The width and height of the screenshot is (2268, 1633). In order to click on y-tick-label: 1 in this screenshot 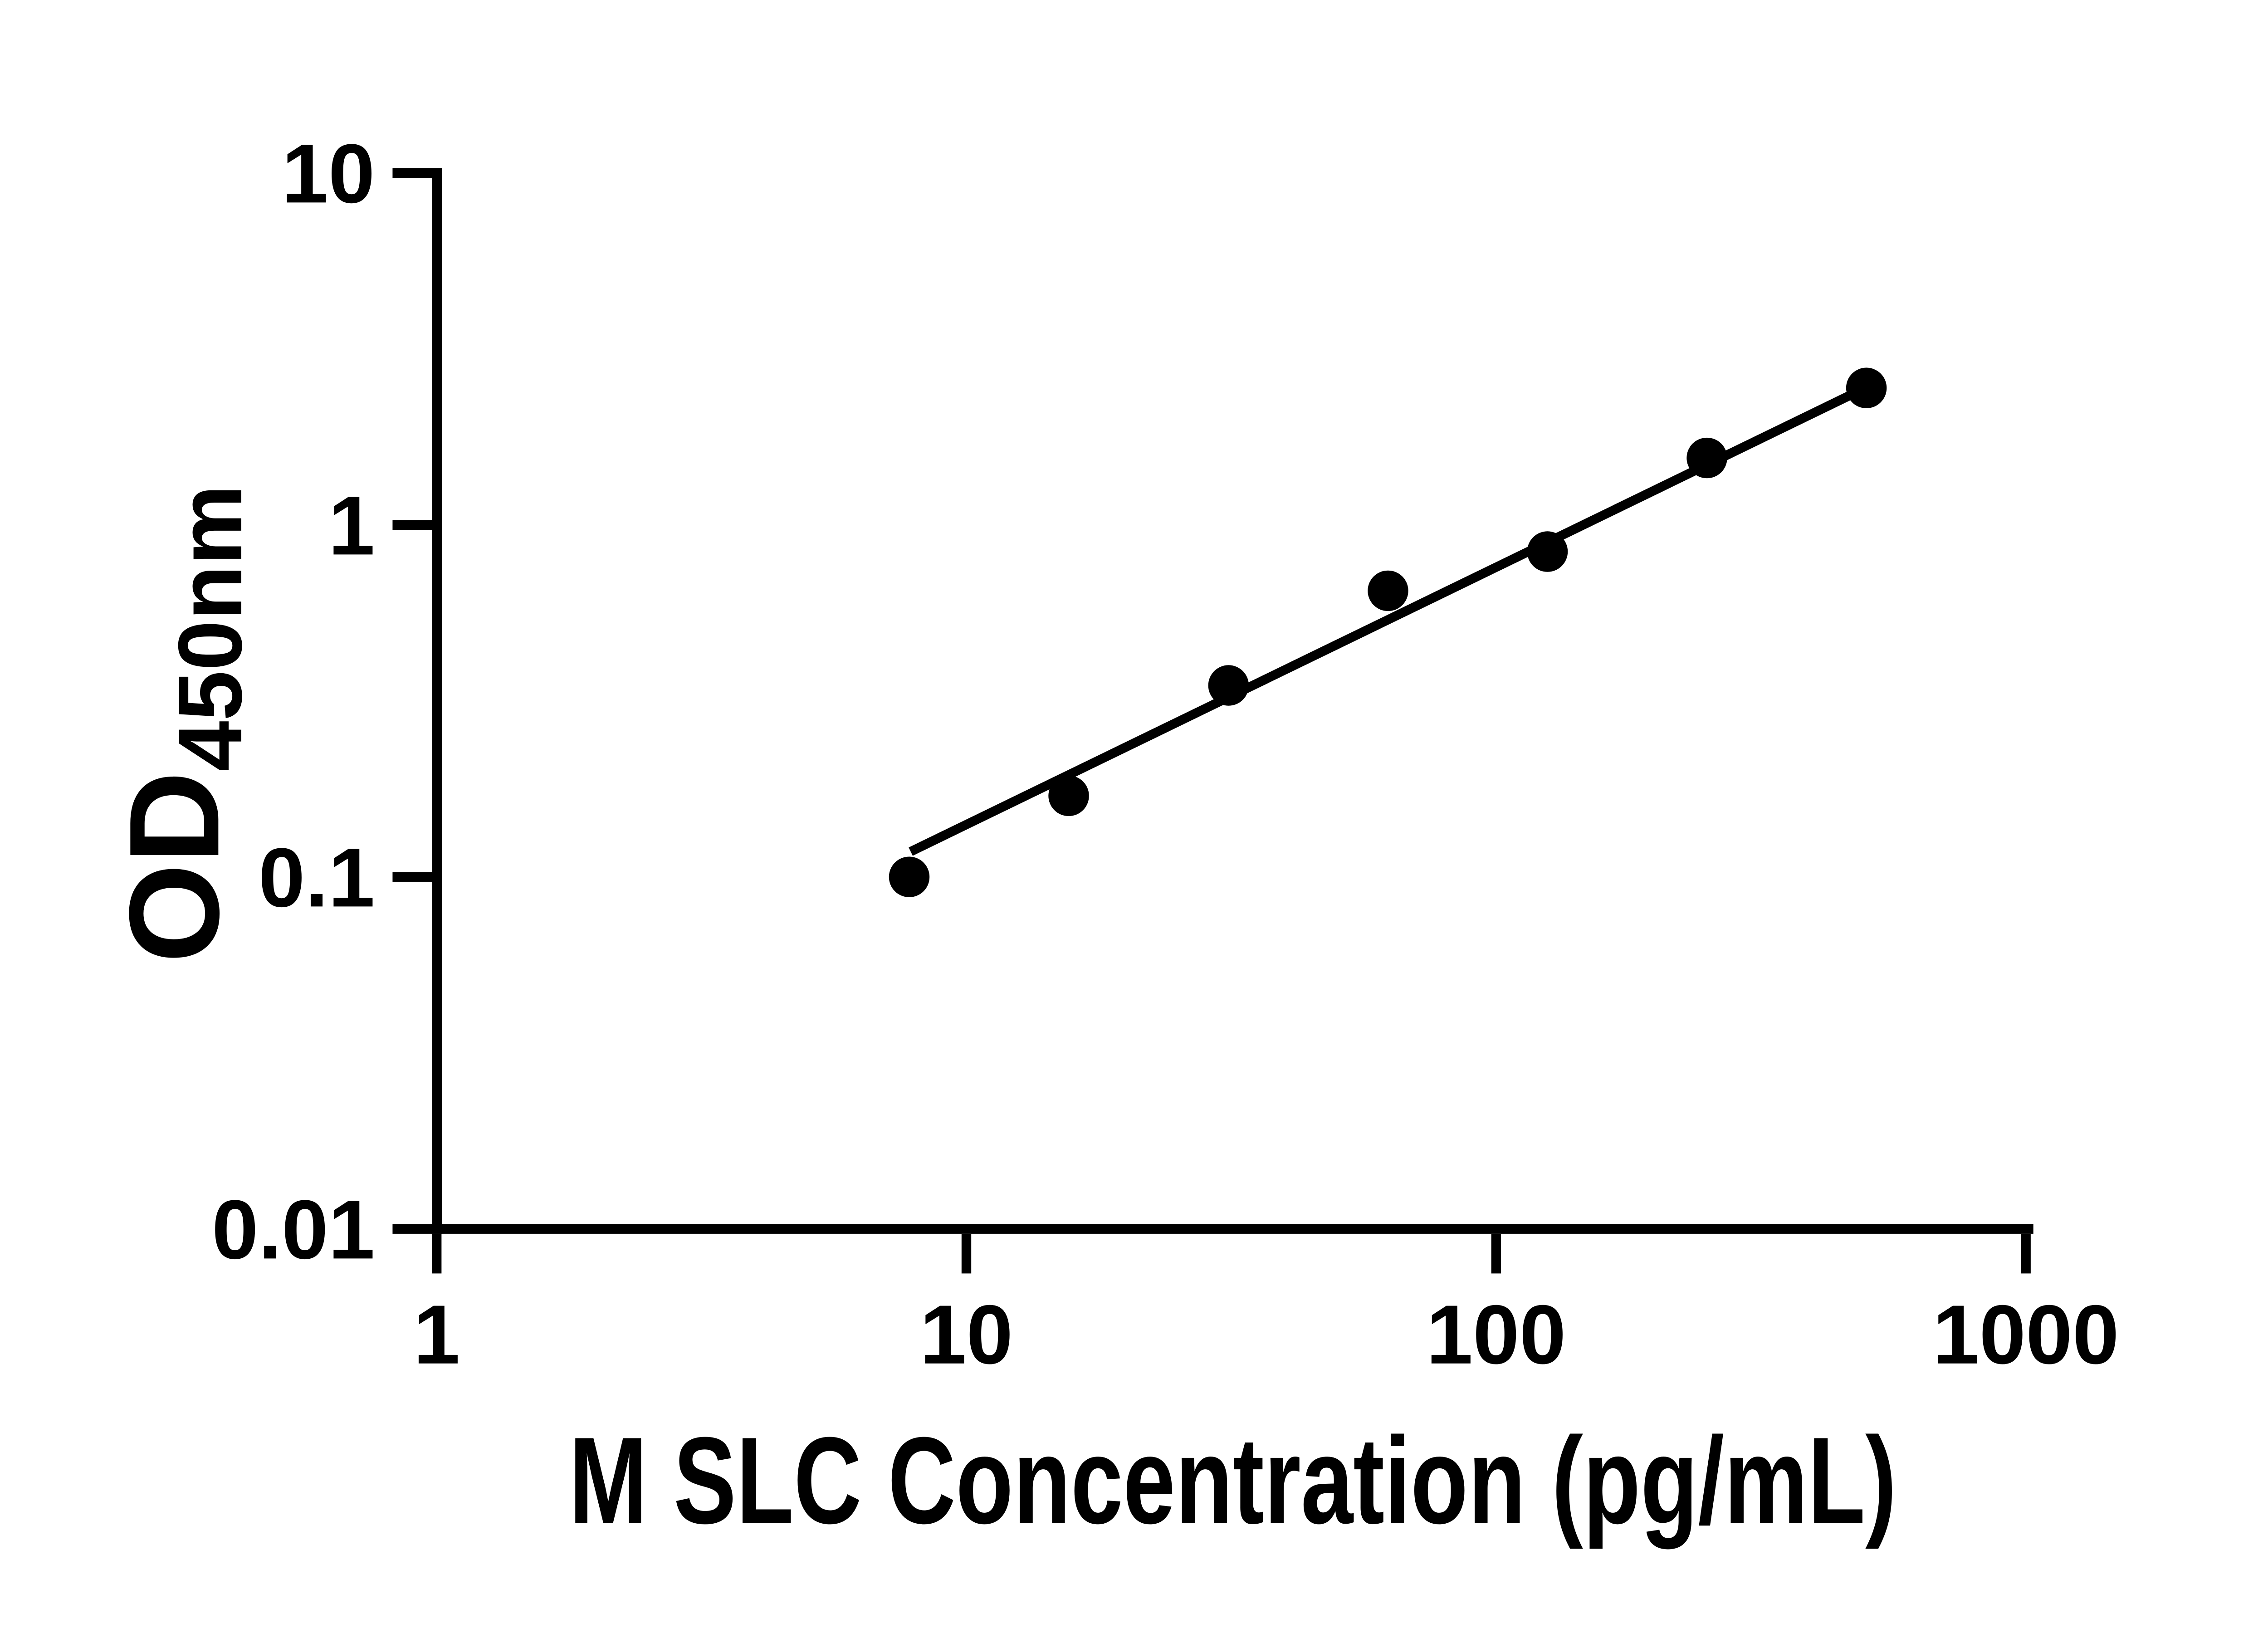, I will do `click(352, 525)`.